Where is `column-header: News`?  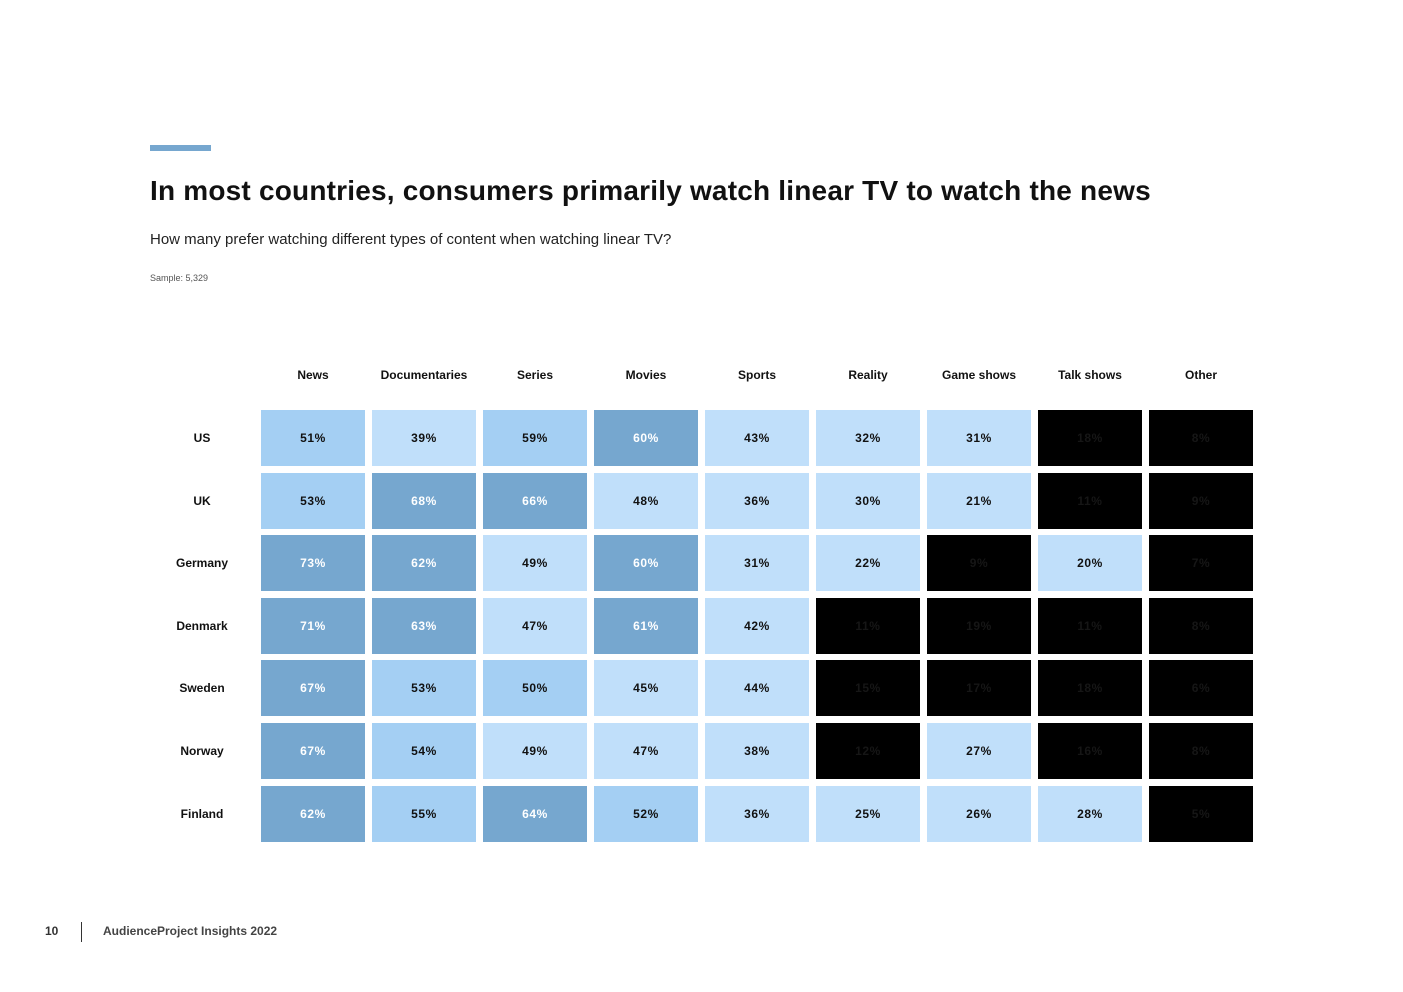
column-header: News is located at coordinates (313, 375).